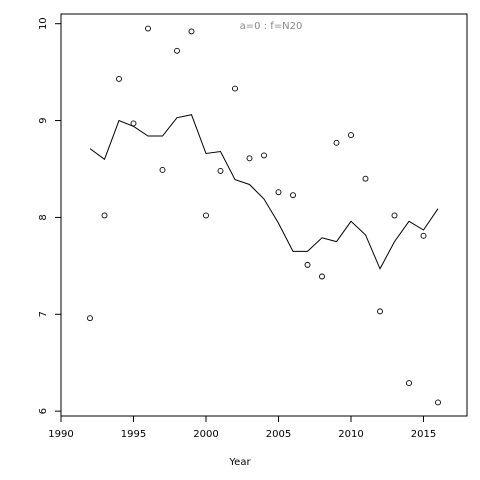 The image size is (480, 480). I want to click on y-tick-label: 7, so click(43, 314).